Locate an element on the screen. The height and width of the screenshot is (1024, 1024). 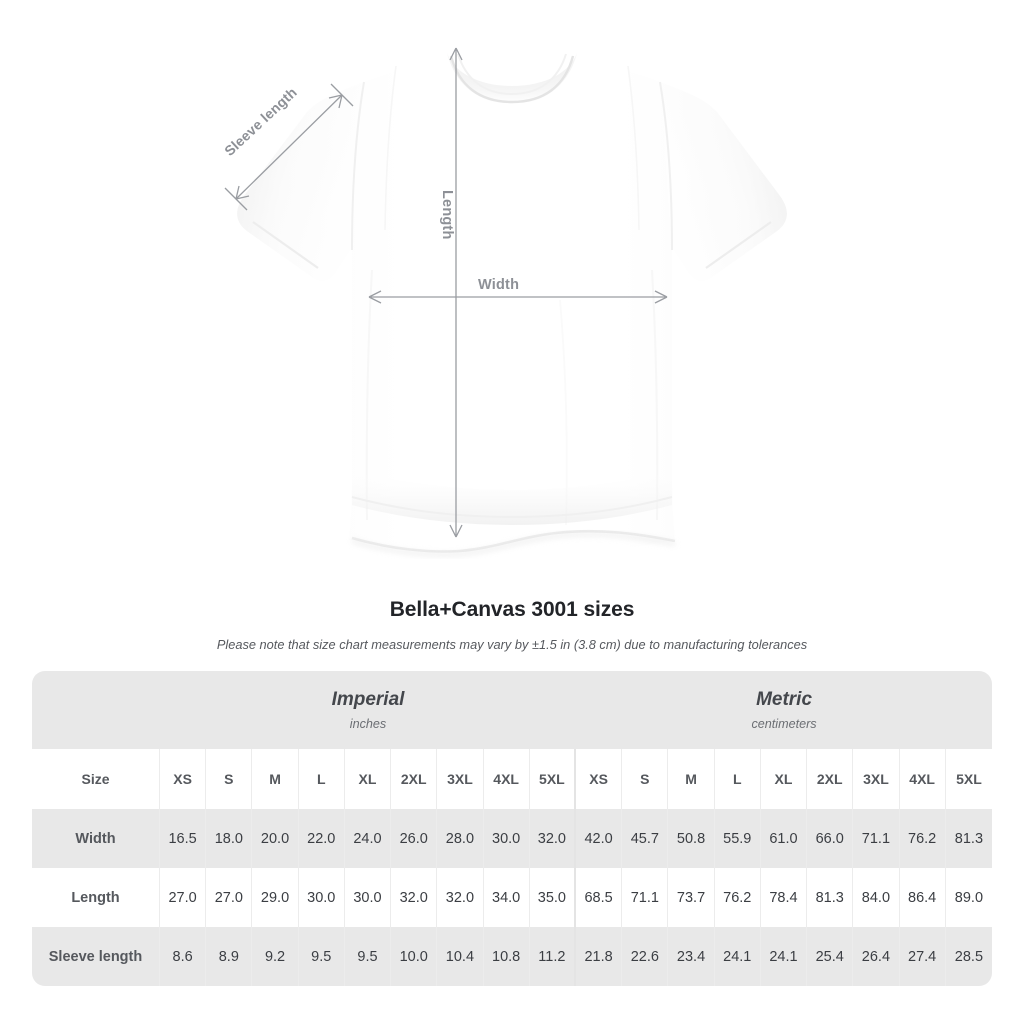
right-shoulder-fold is located at coordinates (633, 148).